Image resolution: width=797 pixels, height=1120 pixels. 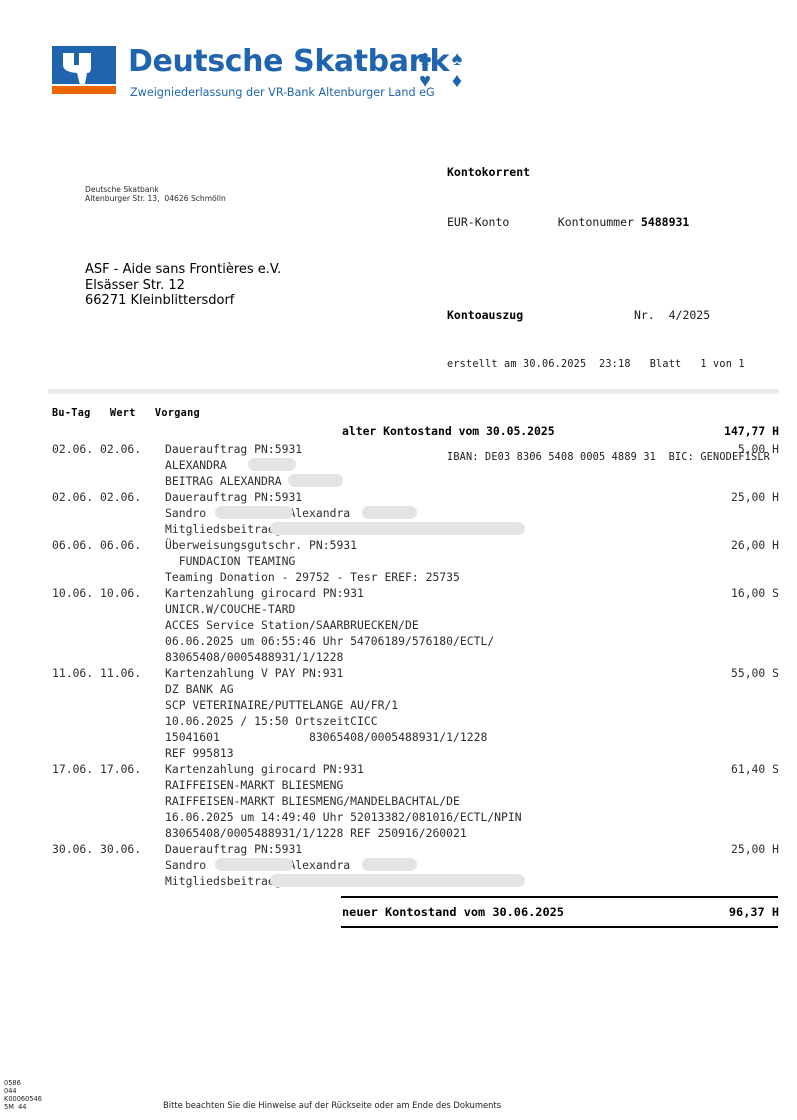 I want to click on transaction-detail-text: REF 995813, so click(x=199, y=753).